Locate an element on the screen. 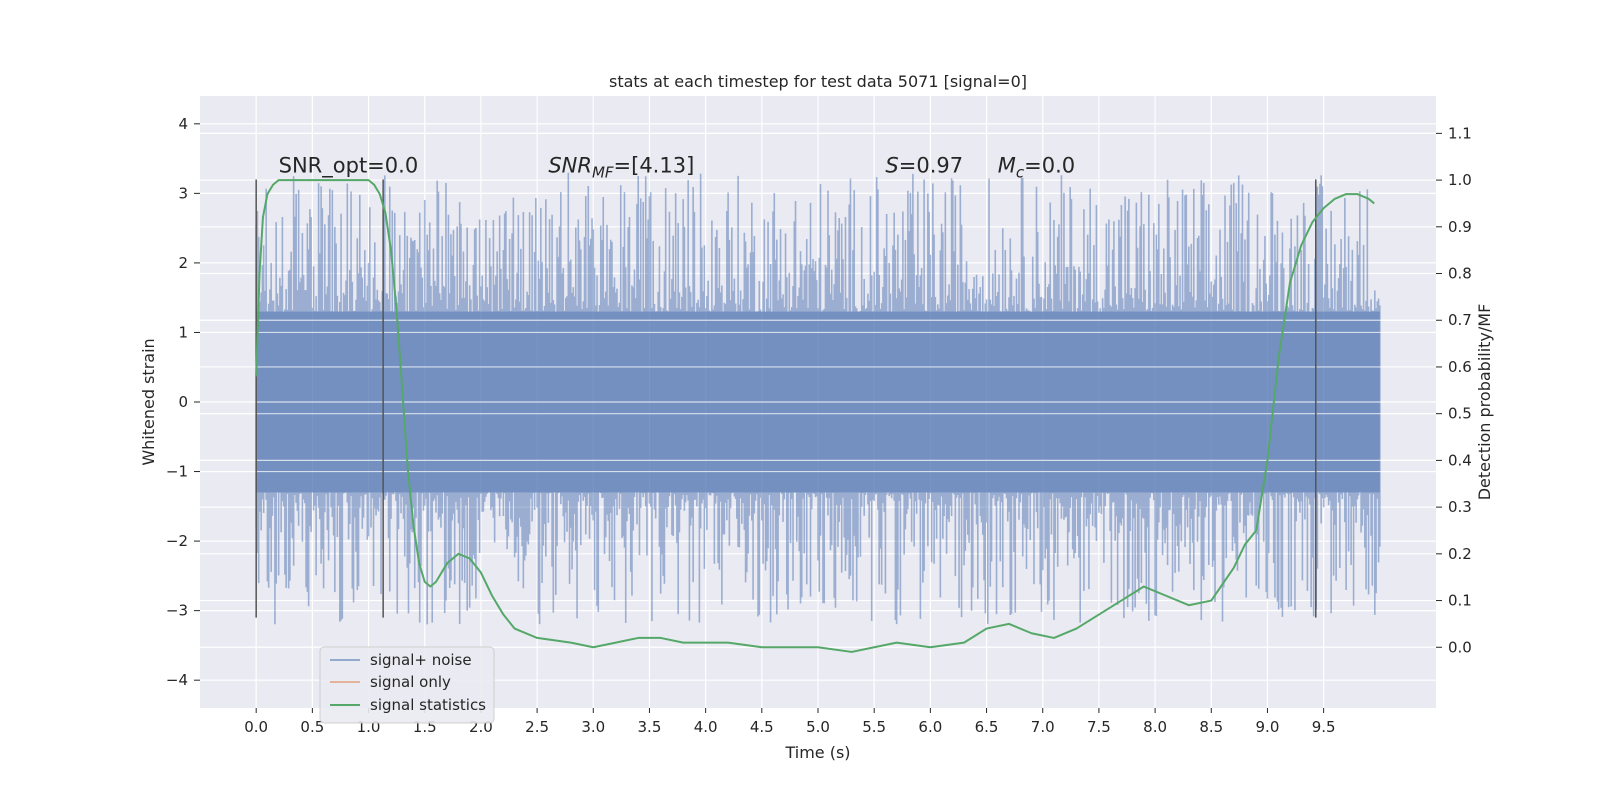 Image resolution: width=1600 pixels, height=800 pixels. x-tick-label-13: 6.5 is located at coordinates (987, 727).